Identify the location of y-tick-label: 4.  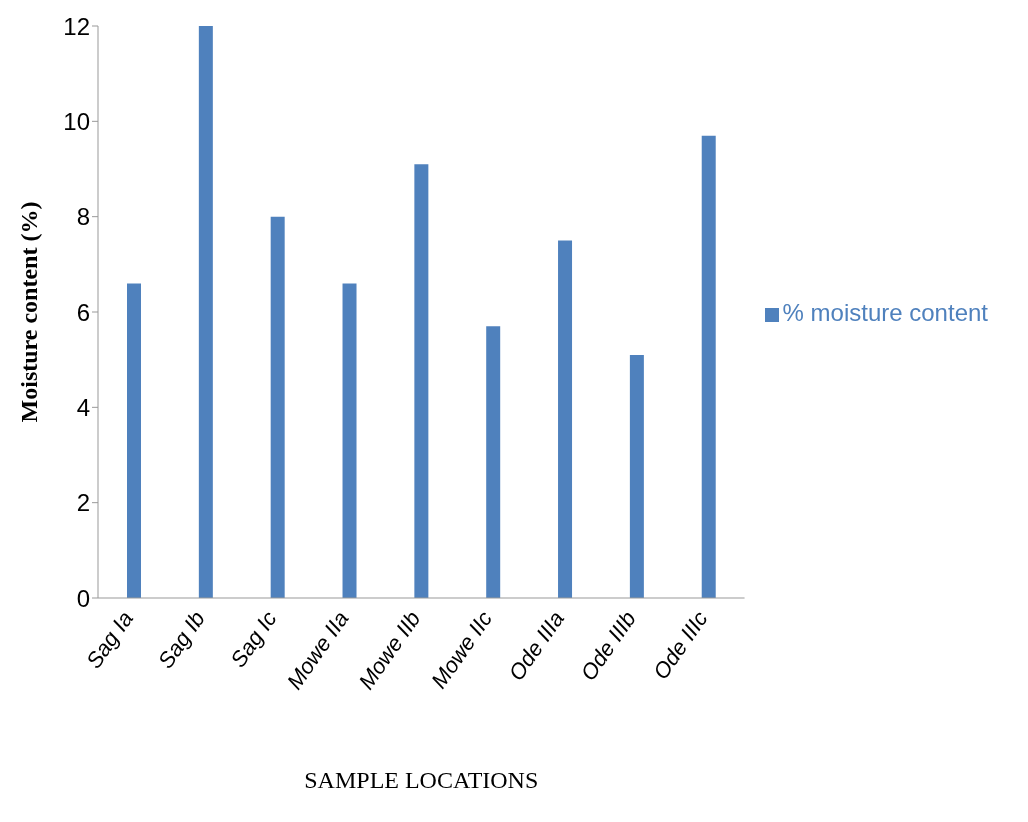
(83, 407).